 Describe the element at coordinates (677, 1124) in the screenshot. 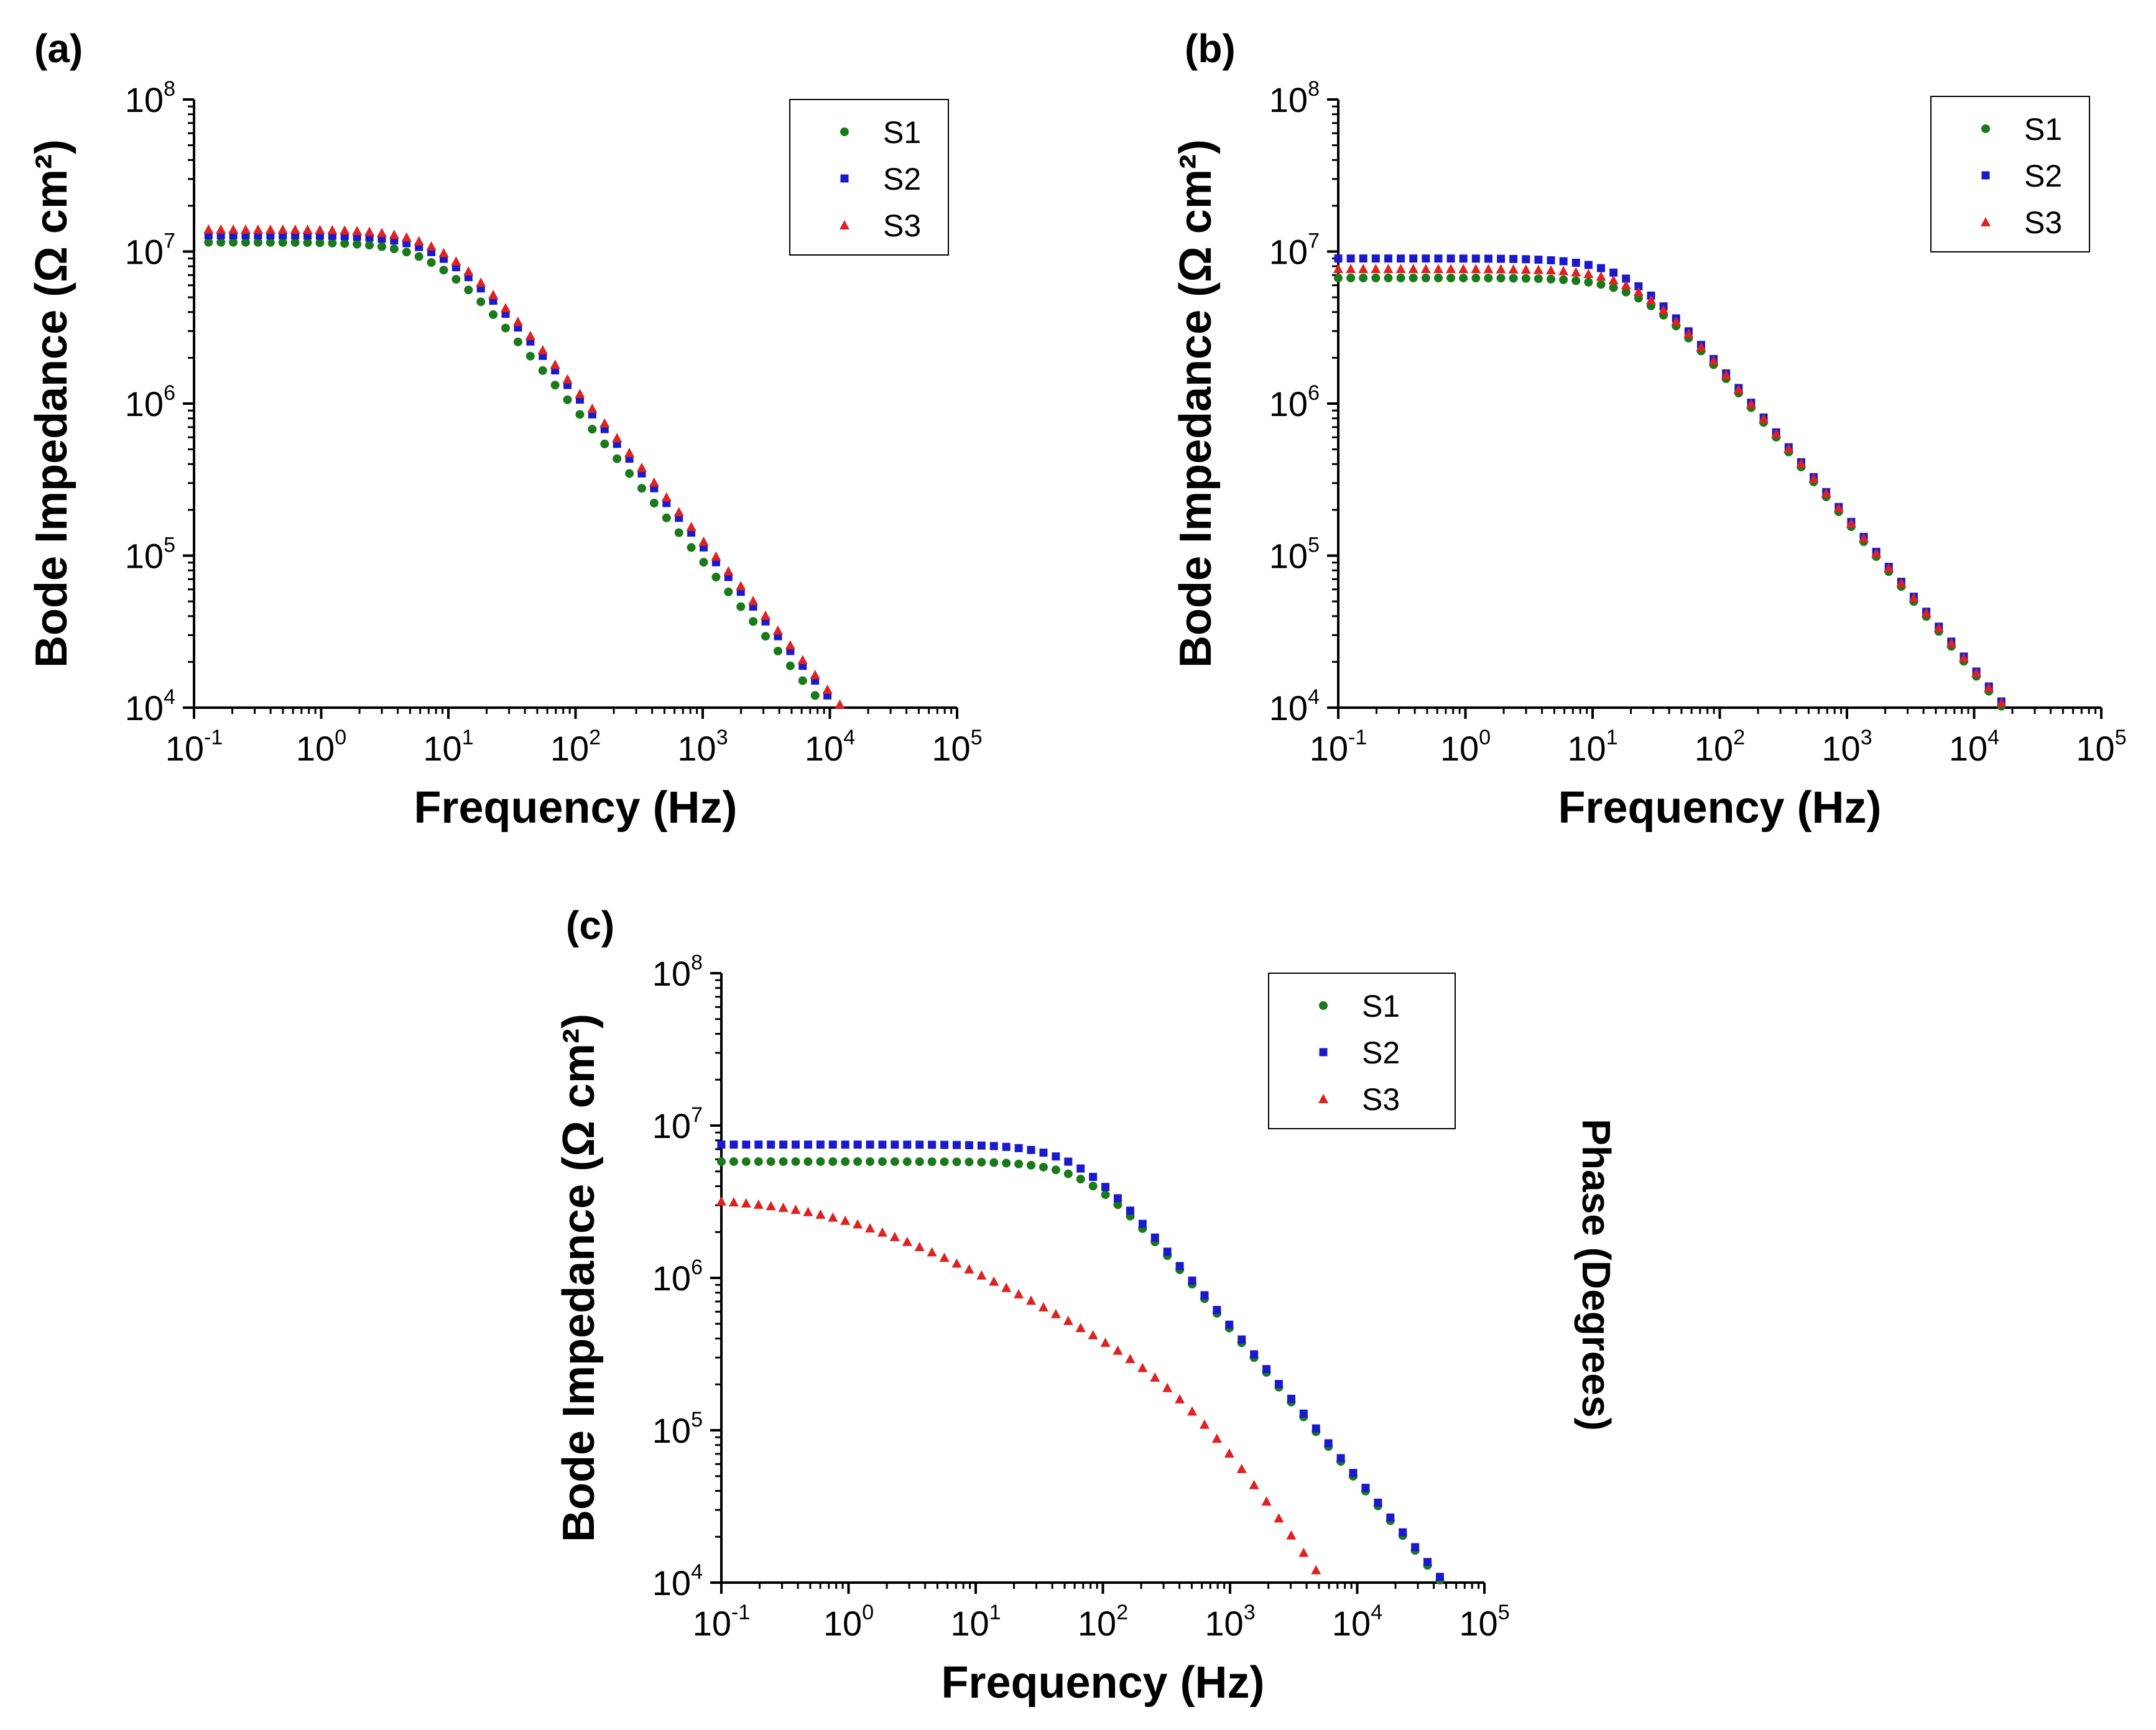

I see `y-tick-label: 10⁷` at that location.